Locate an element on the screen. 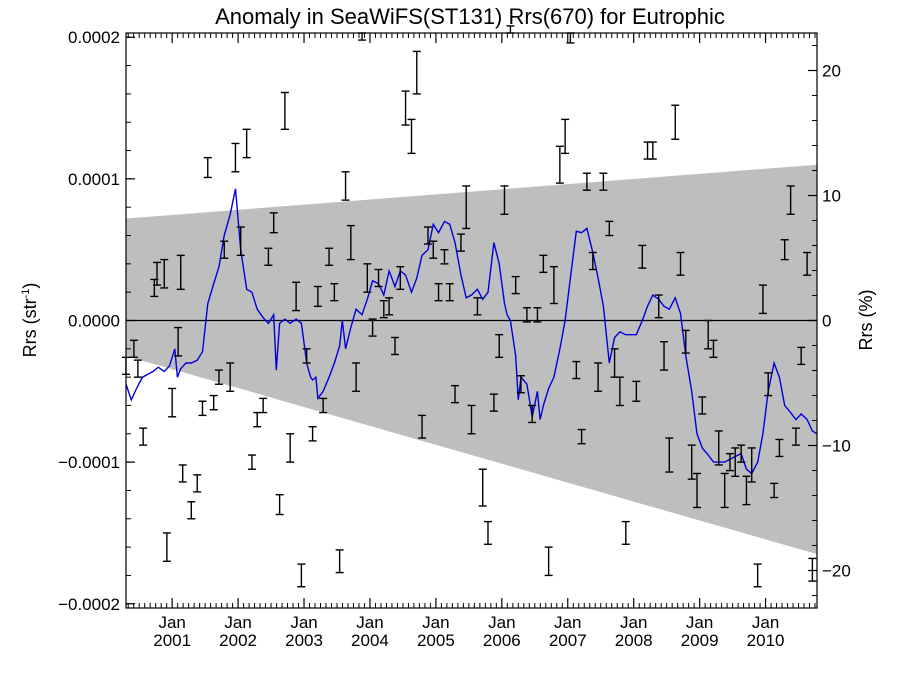  y-axis-label: Rrs (str-1) is located at coordinates (30, 320).